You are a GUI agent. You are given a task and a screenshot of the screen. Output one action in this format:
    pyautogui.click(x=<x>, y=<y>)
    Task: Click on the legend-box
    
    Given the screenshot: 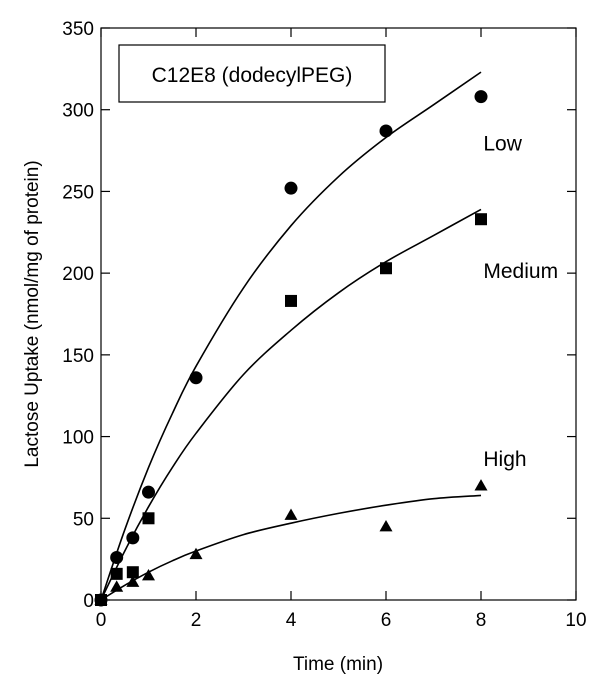 What is the action you would take?
    pyautogui.click(x=252, y=73)
    